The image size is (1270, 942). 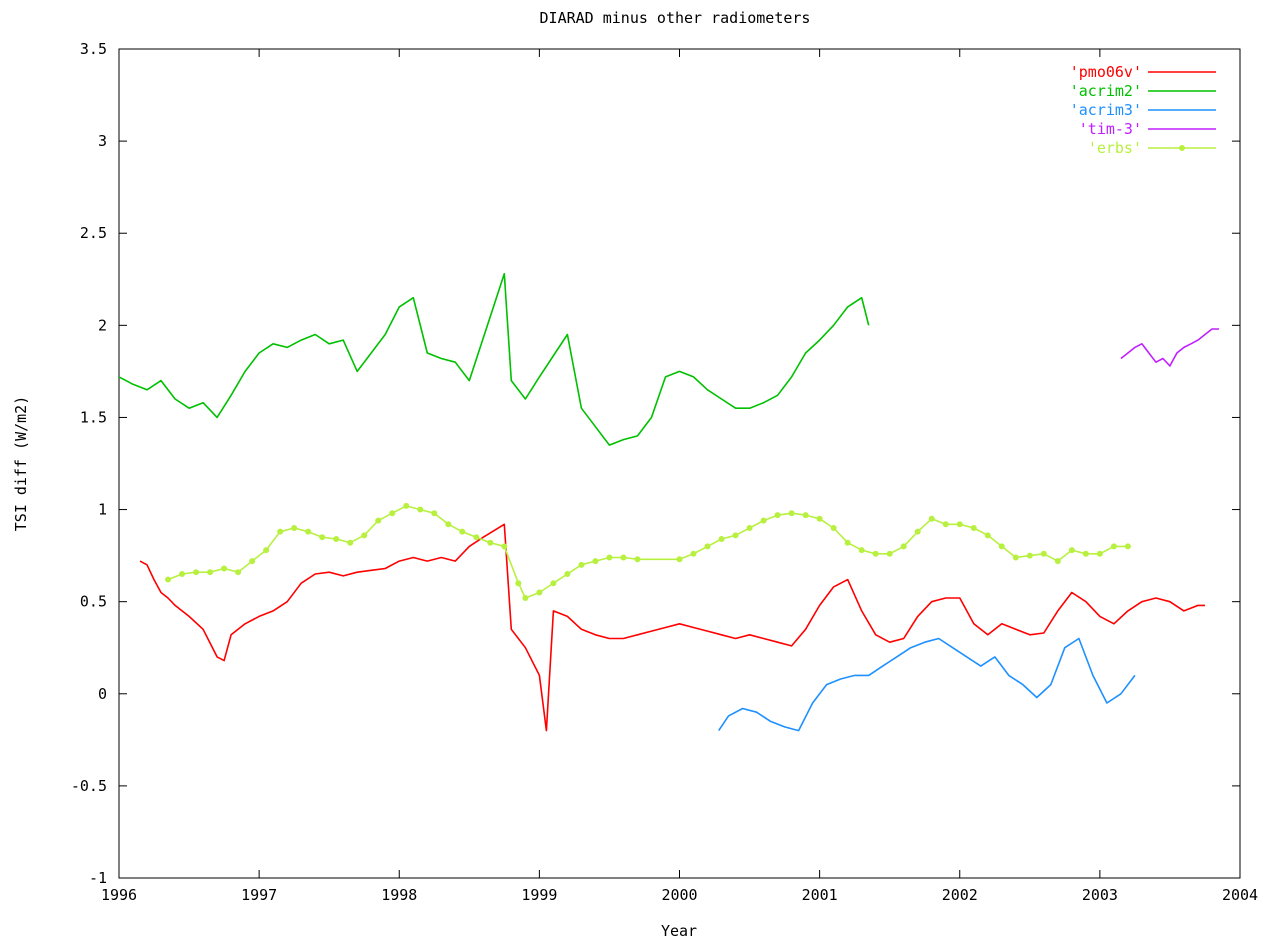 What do you see at coordinates (93, 49) in the screenshot?
I see `y-tick-label: 3.5` at bounding box center [93, 49].